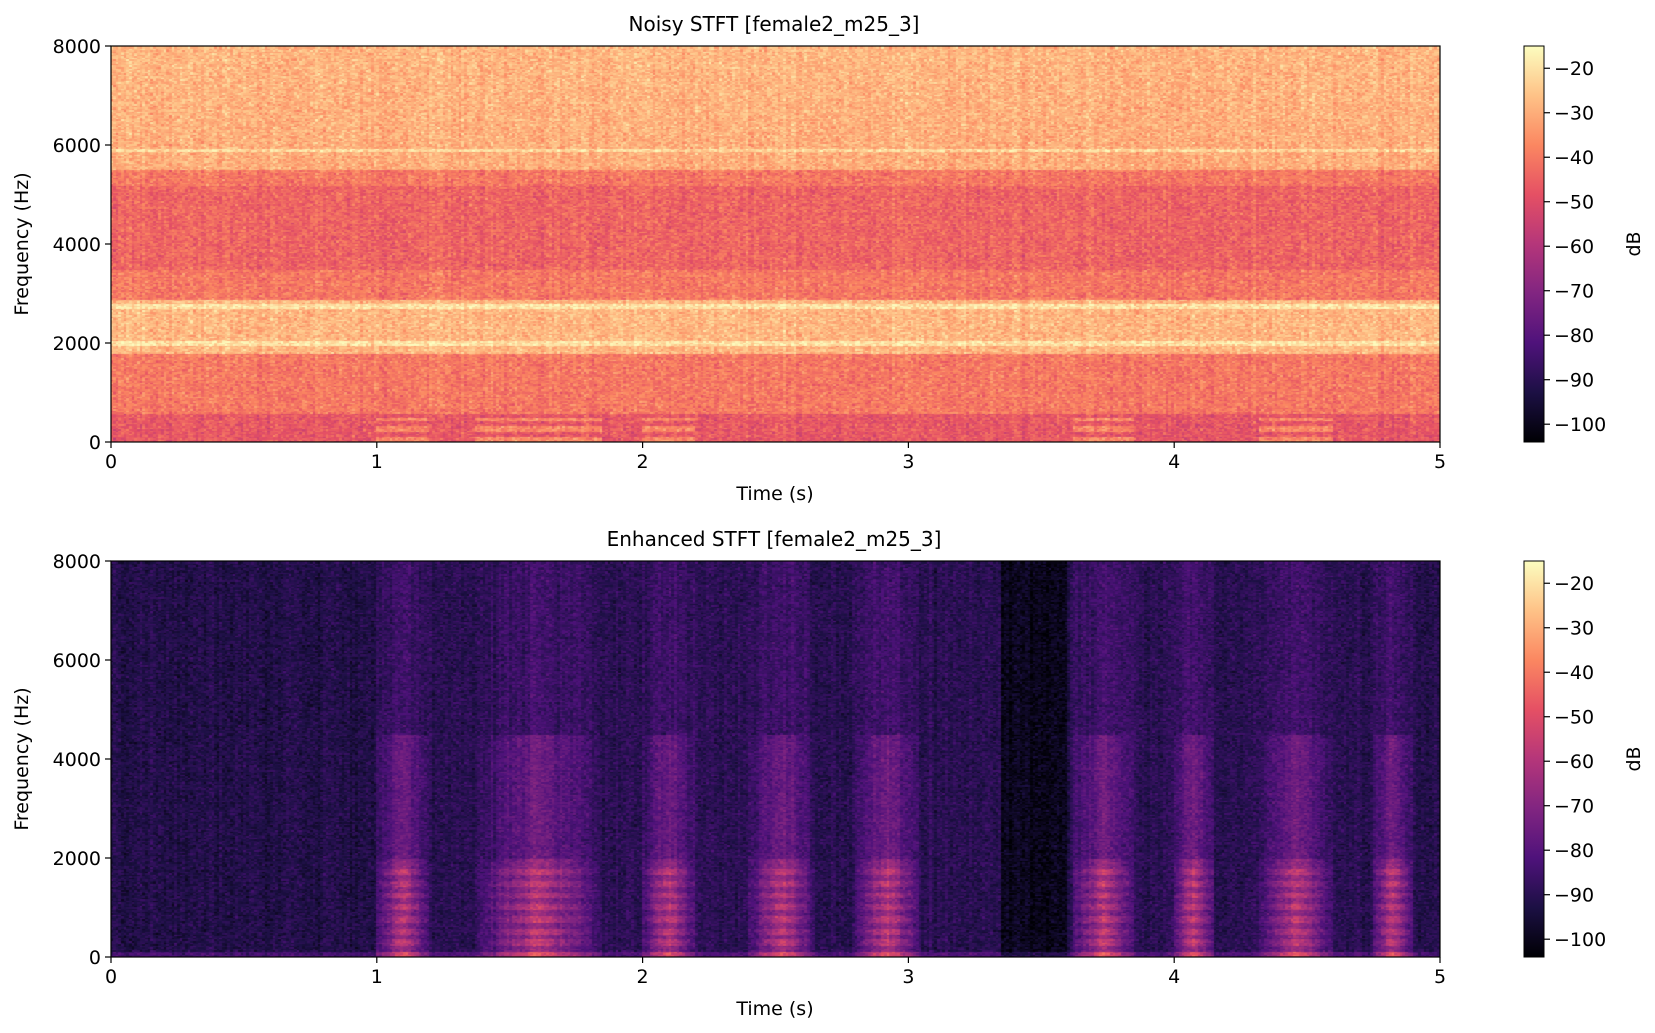 Image resolution: width=1655 pixels, height=1033 pixels. What do you see at coordinates (1634, 243) in the screenshot?
I see `noisy-colorbar-label: dB` at bounding box center [1634, 243].